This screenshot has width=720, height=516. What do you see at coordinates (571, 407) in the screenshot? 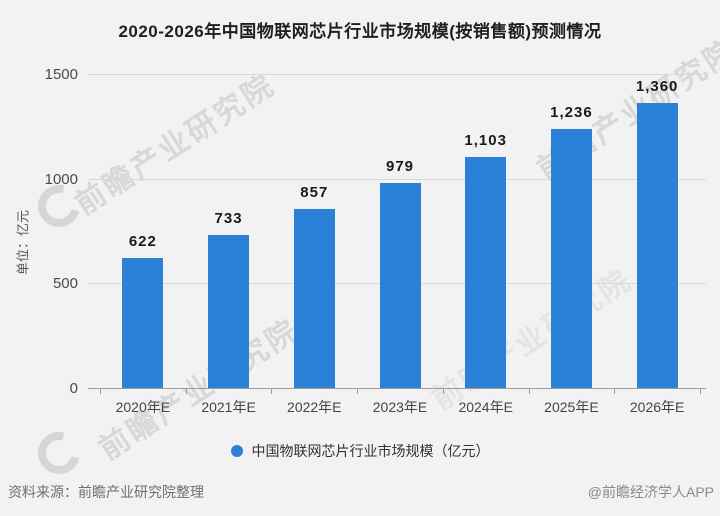
I see `x-tick-label: 2025年E` at bounding box center [571, 407].